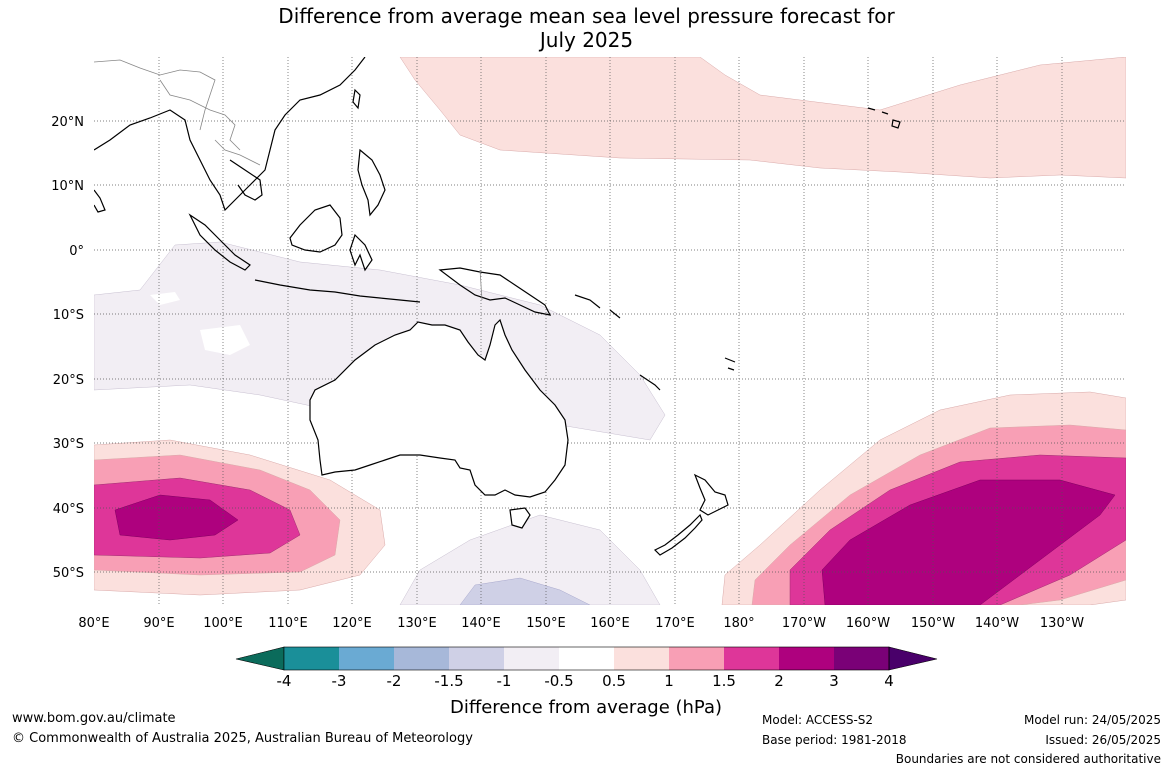 The height and width of the screenshot is (770, 1173). I want to click on colorbar-tick: 2, so click(779, 681).